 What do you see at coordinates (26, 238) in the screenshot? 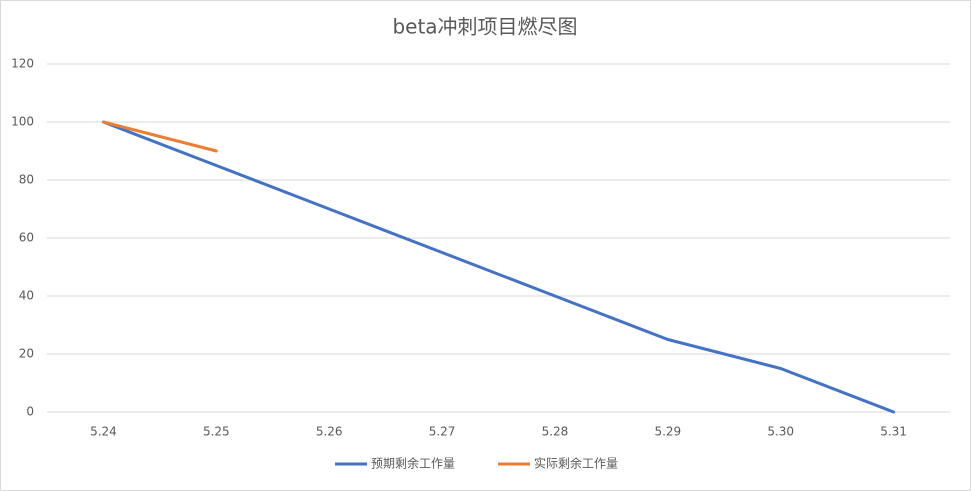
I see `y-tick-label: 60` at bounding box center [26, 238].